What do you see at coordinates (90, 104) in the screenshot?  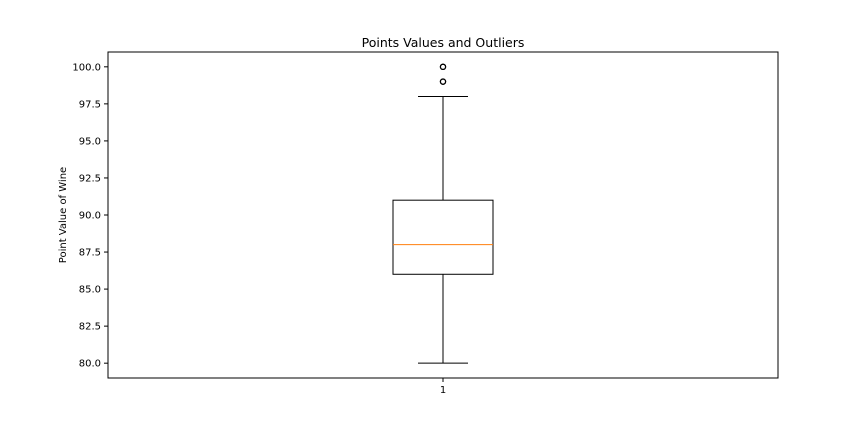 I see `y-tick-label: 97.5` at bounding box center [90, 104].